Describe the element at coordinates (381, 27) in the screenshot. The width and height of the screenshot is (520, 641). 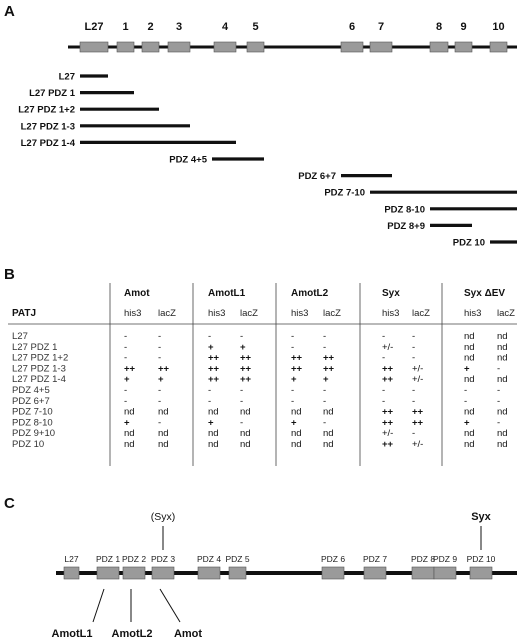
I see `domain-label-7: 7` at that location.